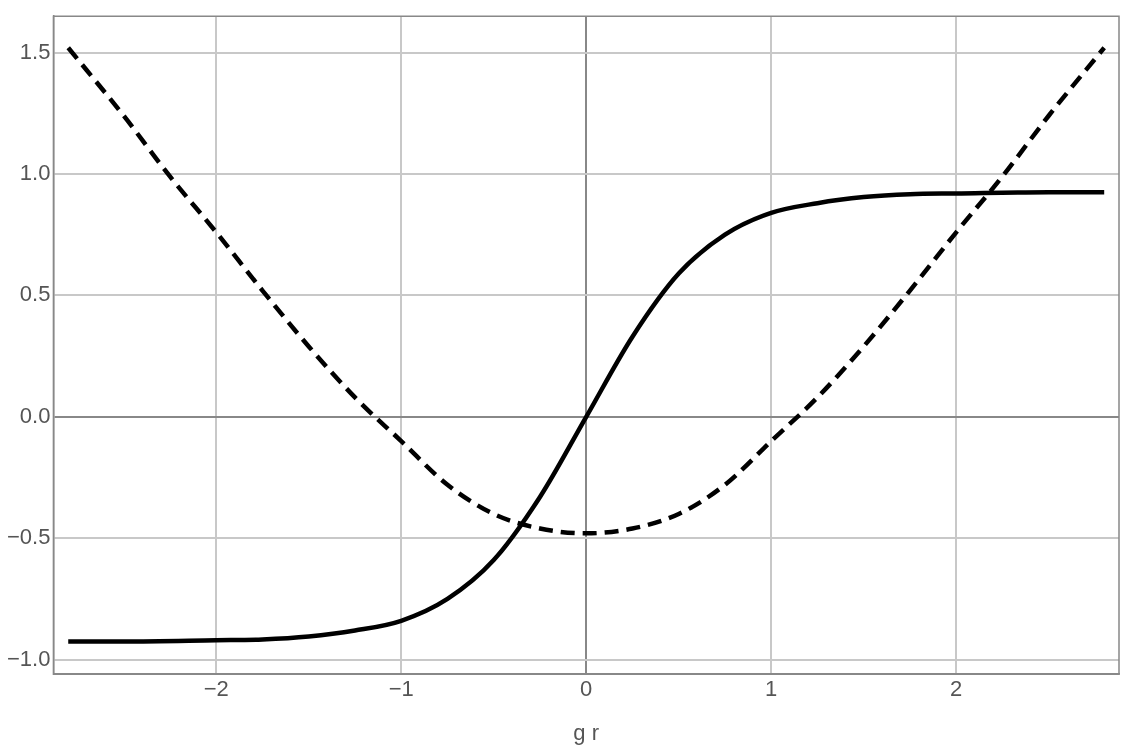  I want to click on x-tick-label: −1, so click(401, 689).